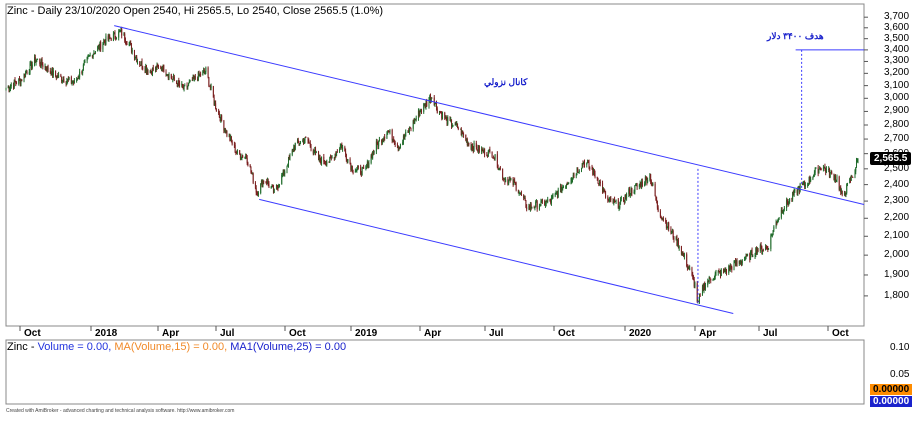 The height and width of the screenshot is (422, 922). Describe the element at coordinates (897, 274) in the screenshot. I see `y-tick-label: 1,900` at that location.